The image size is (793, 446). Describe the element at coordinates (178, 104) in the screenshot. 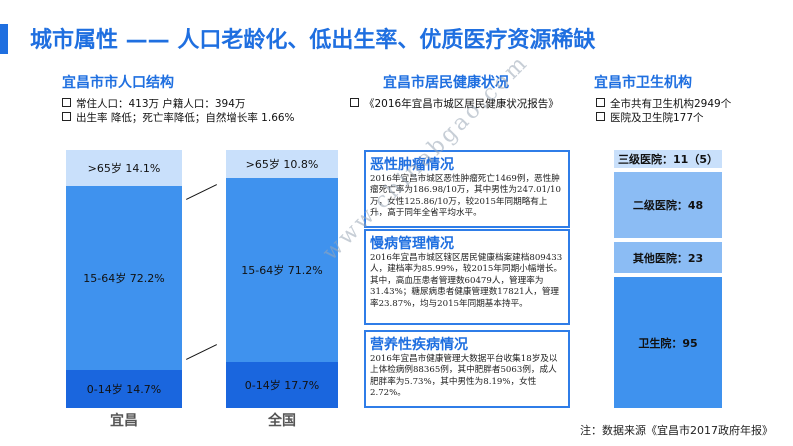

I see `population-bullet: 常住人口：413万 户籍人口：394万` at that location.